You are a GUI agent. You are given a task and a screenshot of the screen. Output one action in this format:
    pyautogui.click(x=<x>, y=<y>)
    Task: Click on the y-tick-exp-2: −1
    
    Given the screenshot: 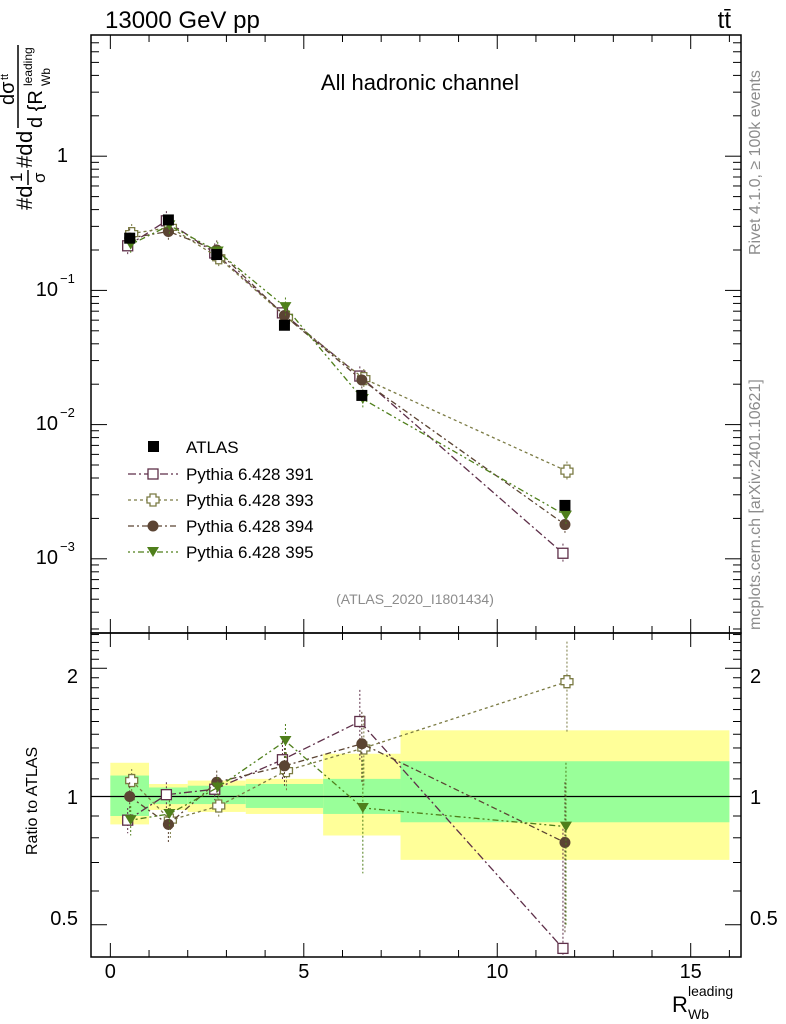 What is the action you would take?
    pyautogui.click(x=67, y=278)
    